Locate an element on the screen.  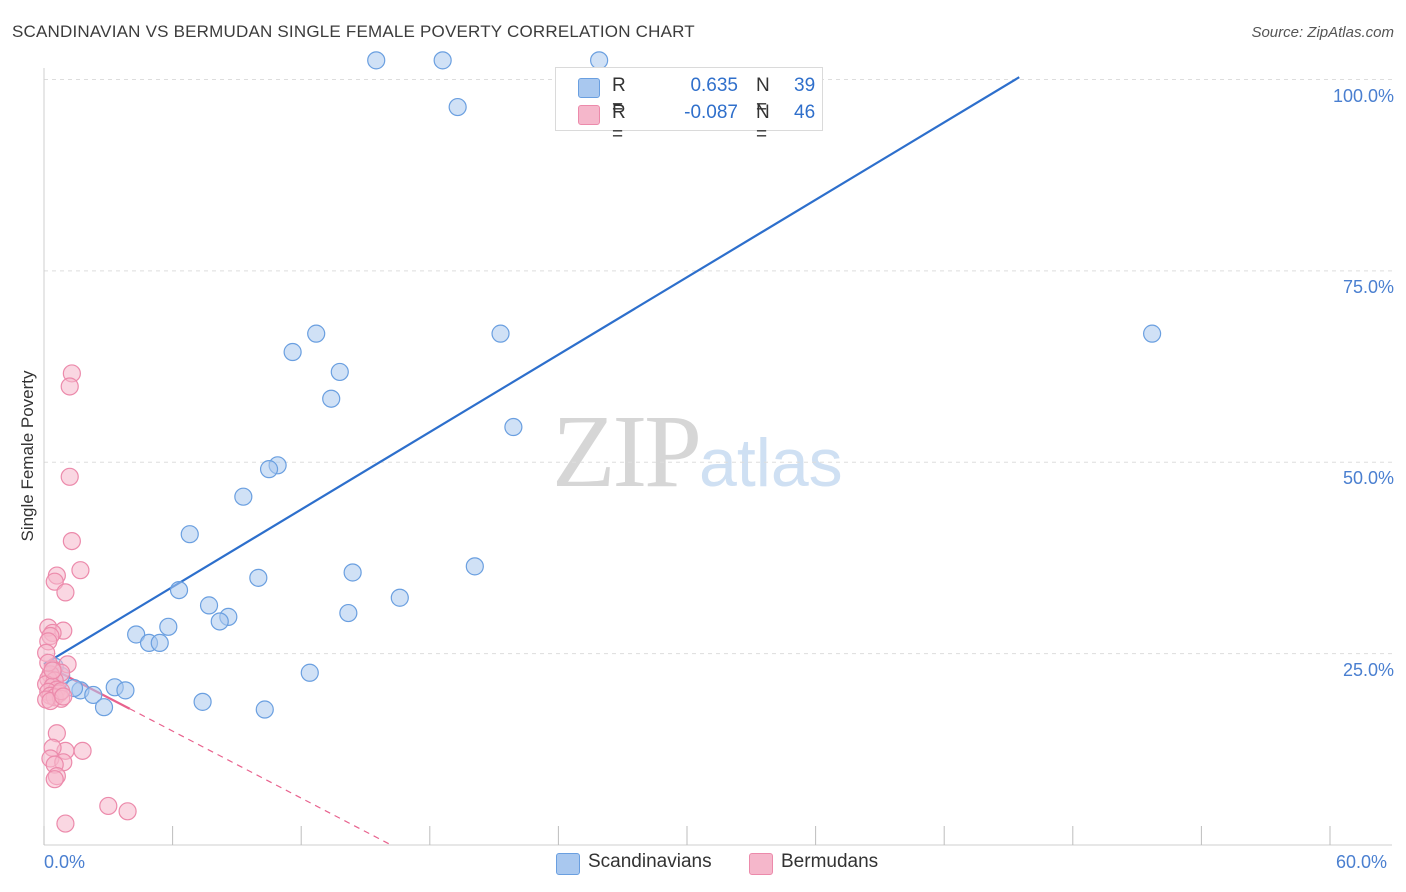
legend-r-value: 0.635 is located at coordinates (714, 85).